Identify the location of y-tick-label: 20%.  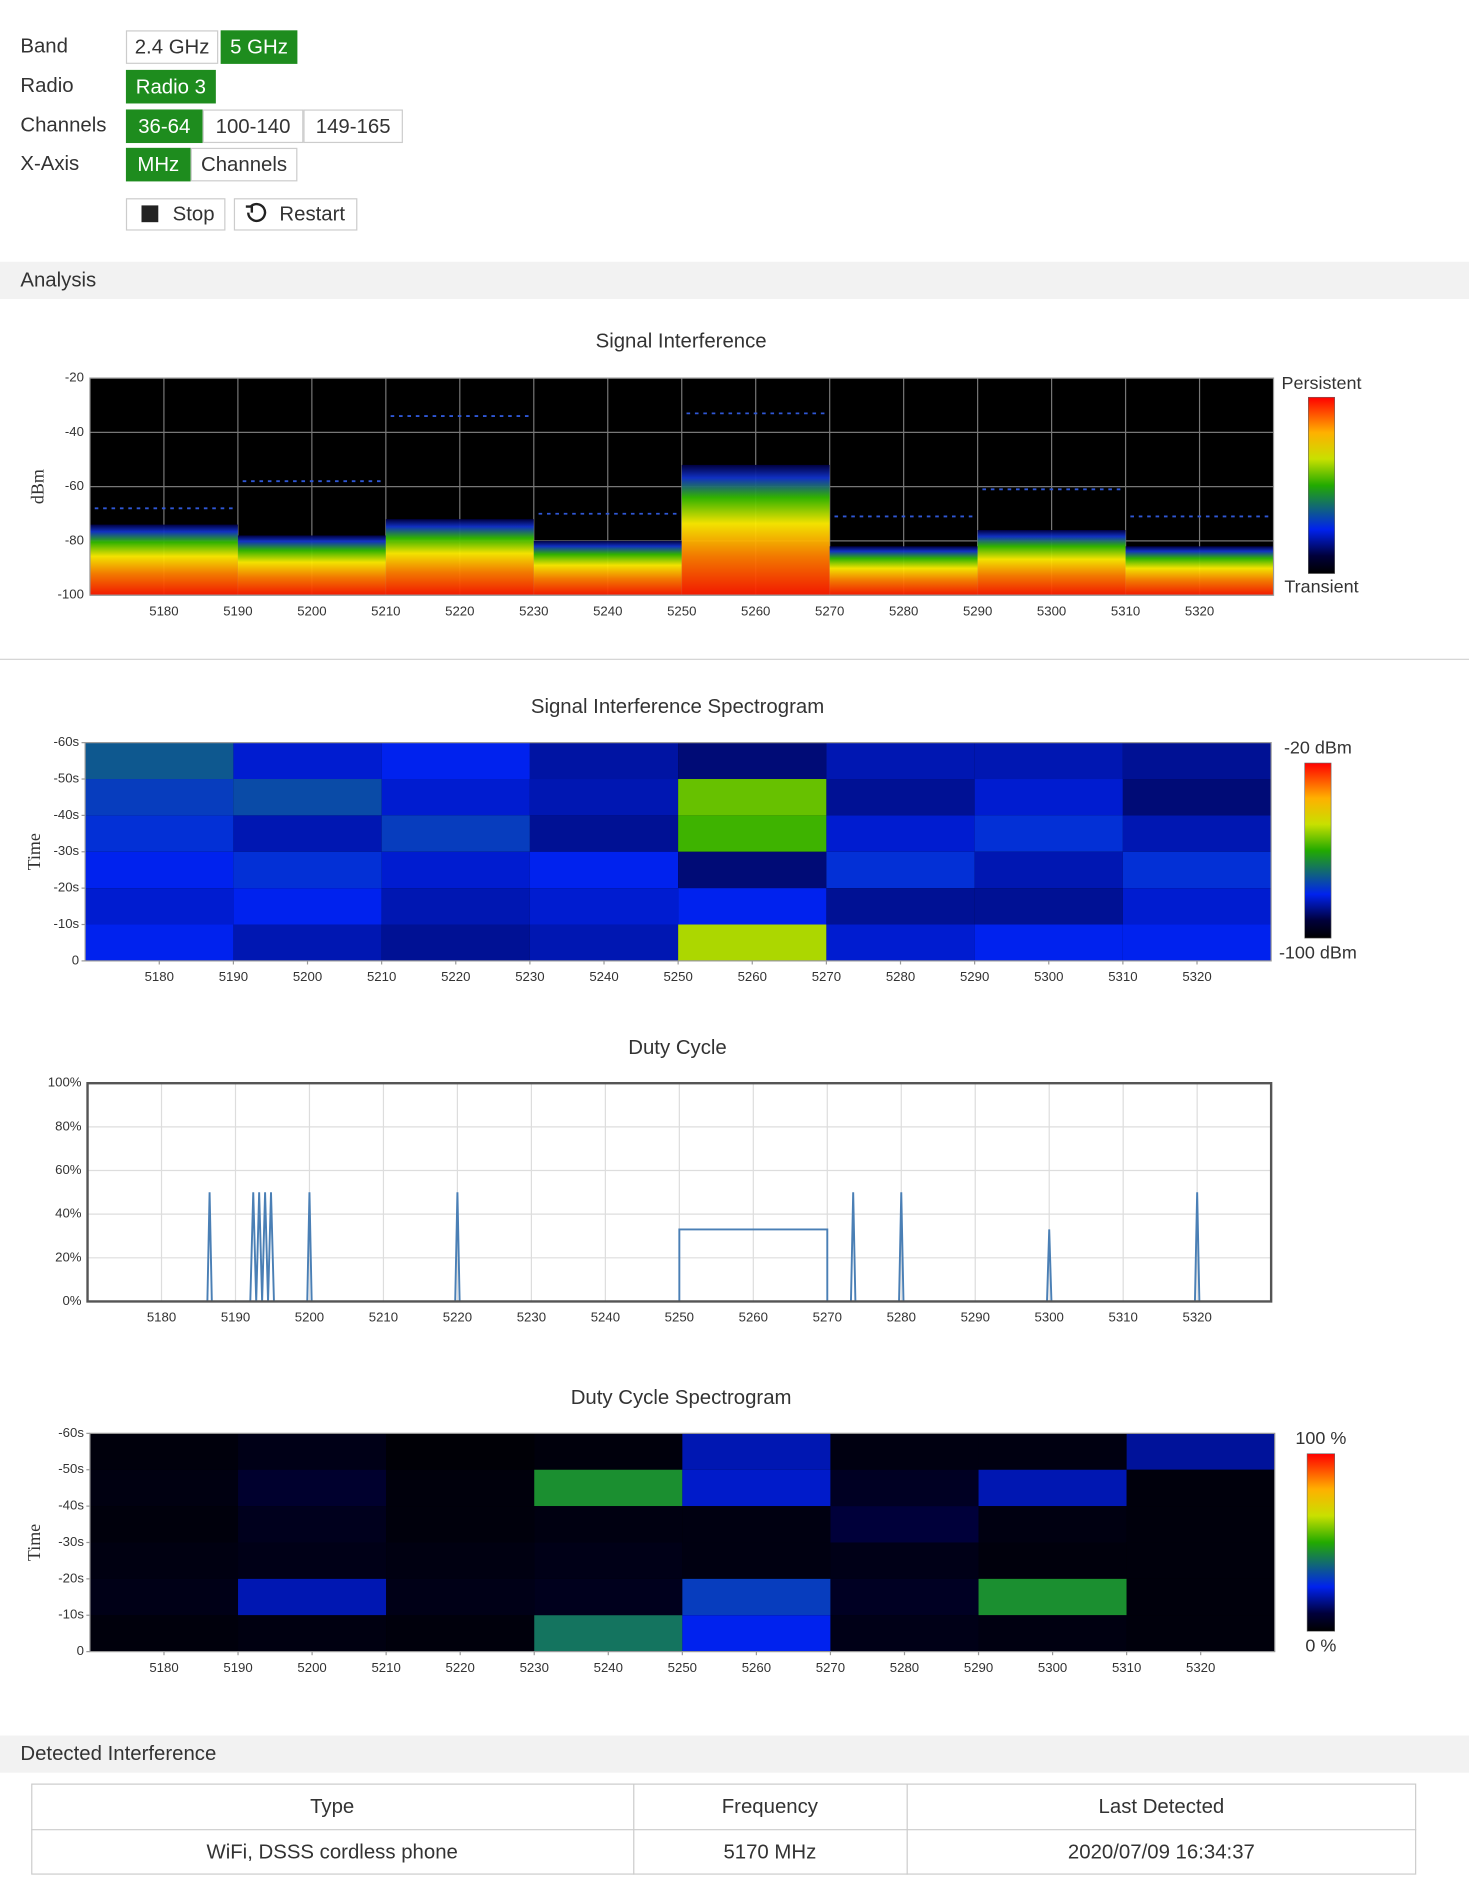
(68, 1256).